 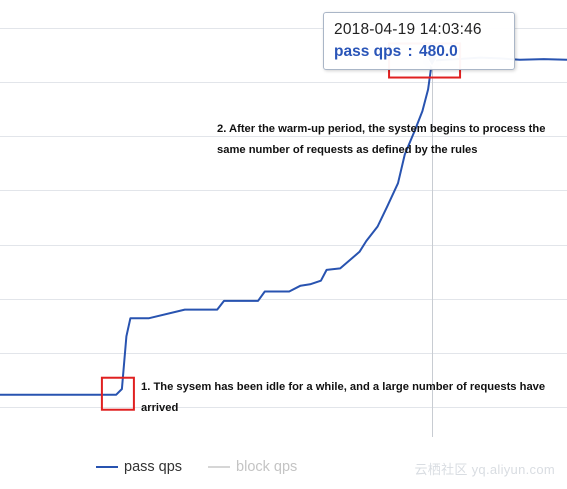 I want to click on legend-label-block-qps: block qps, so click(x=267, y=467).